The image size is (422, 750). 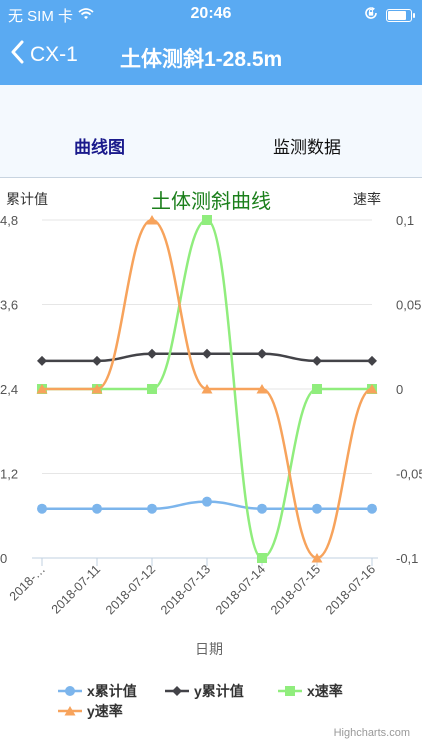 I want to click on orientation-lock-icon, so click(x=371, y=15).